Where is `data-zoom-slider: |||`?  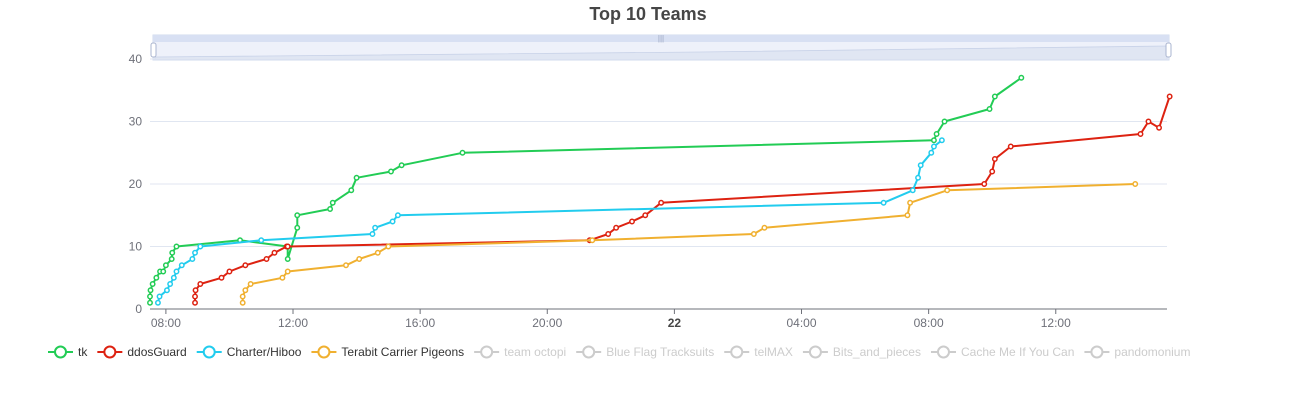
data-zoom-slider: ||| is located at coordinates (661, 47).